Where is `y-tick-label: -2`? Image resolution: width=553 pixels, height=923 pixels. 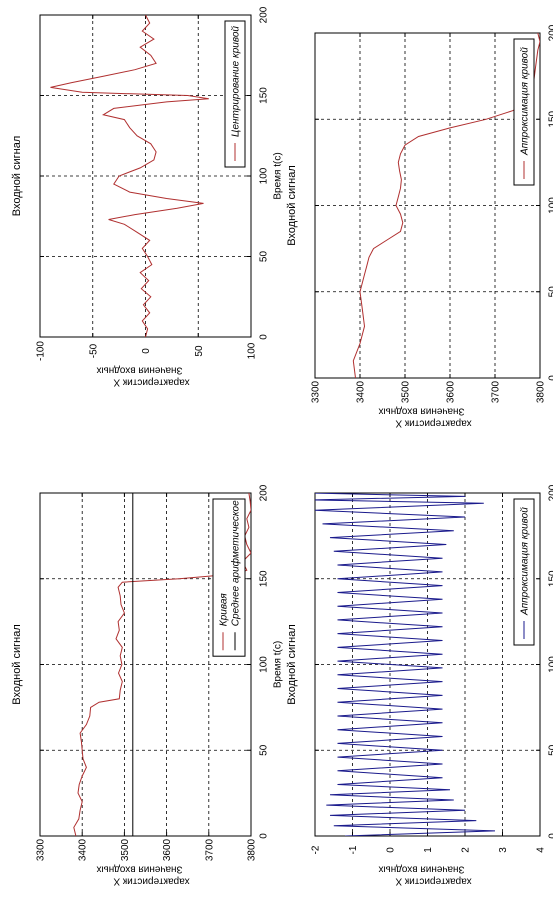
y-tick-label: -2 is located at coordinates (316, 849).